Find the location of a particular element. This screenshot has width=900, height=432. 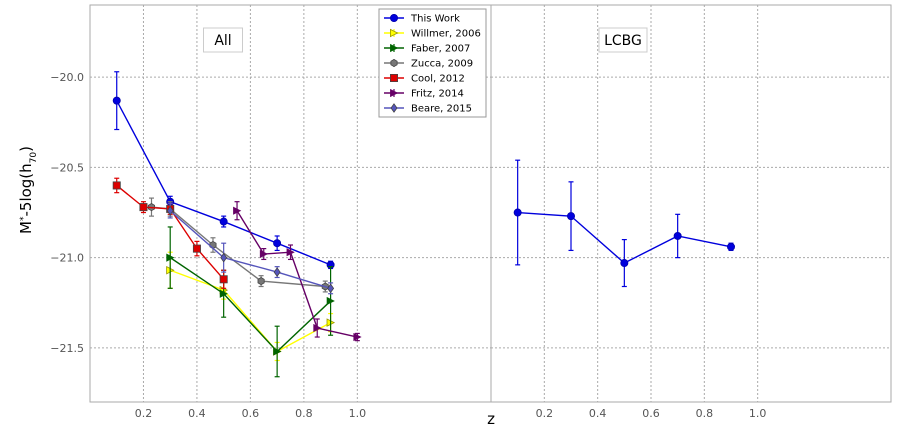

y-tick-label: −21.5 is located at coordinates (67, 348).